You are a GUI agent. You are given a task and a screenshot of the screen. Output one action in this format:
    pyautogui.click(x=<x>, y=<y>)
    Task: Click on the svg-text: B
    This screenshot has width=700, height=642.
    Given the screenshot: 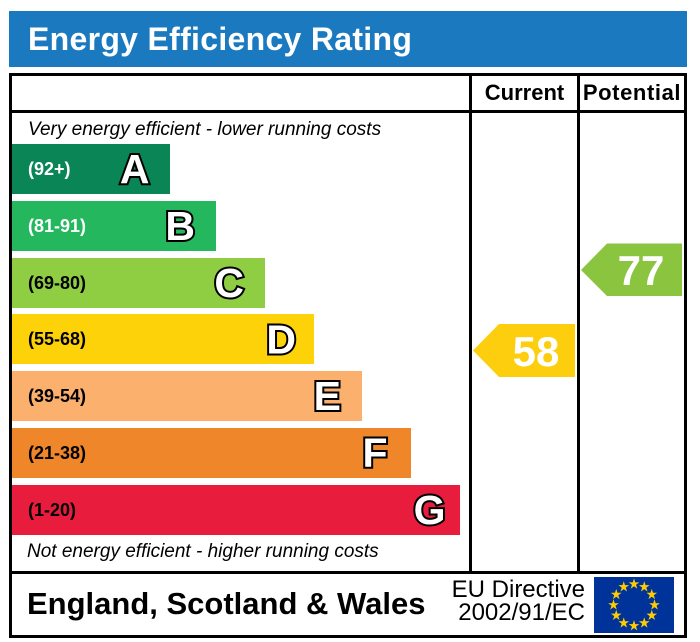 What is the action you would take?
    pyautogui.click(x=180, y=226)
    